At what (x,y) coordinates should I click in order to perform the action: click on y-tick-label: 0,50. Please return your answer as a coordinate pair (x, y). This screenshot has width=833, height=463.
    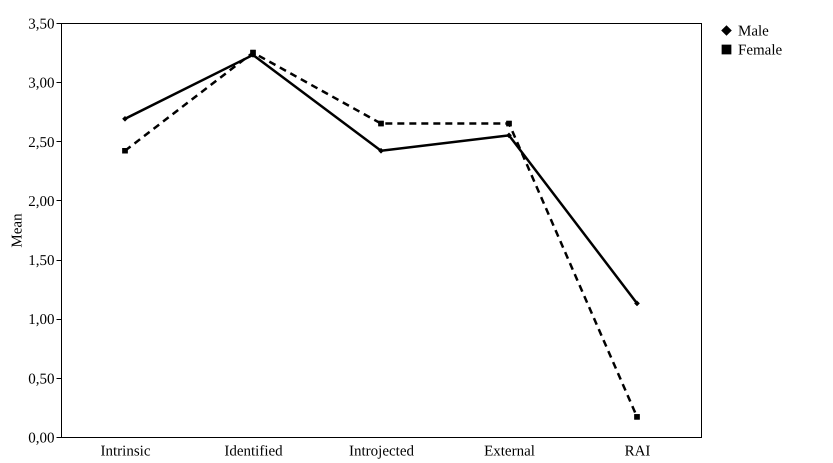
    Looking at the image, I should click on (41, 379).